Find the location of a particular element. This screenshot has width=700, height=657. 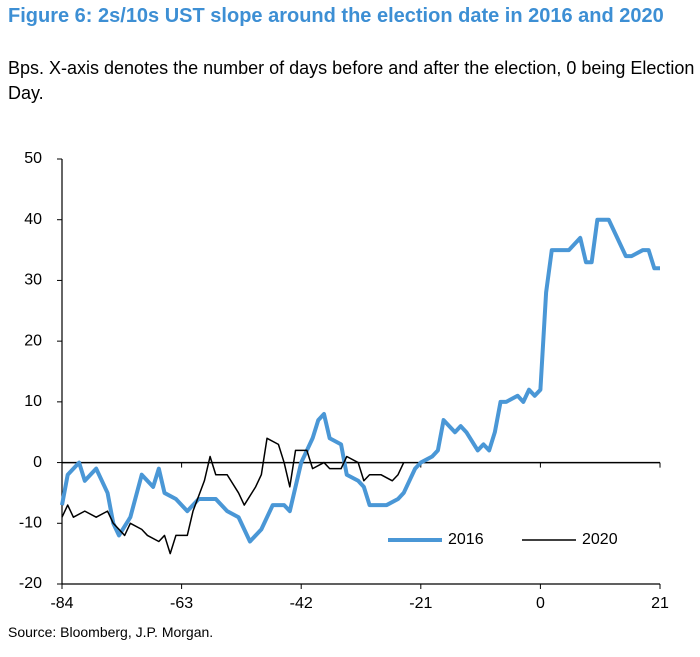

y-tick-label: 30 is located at coordinates (33, 280).